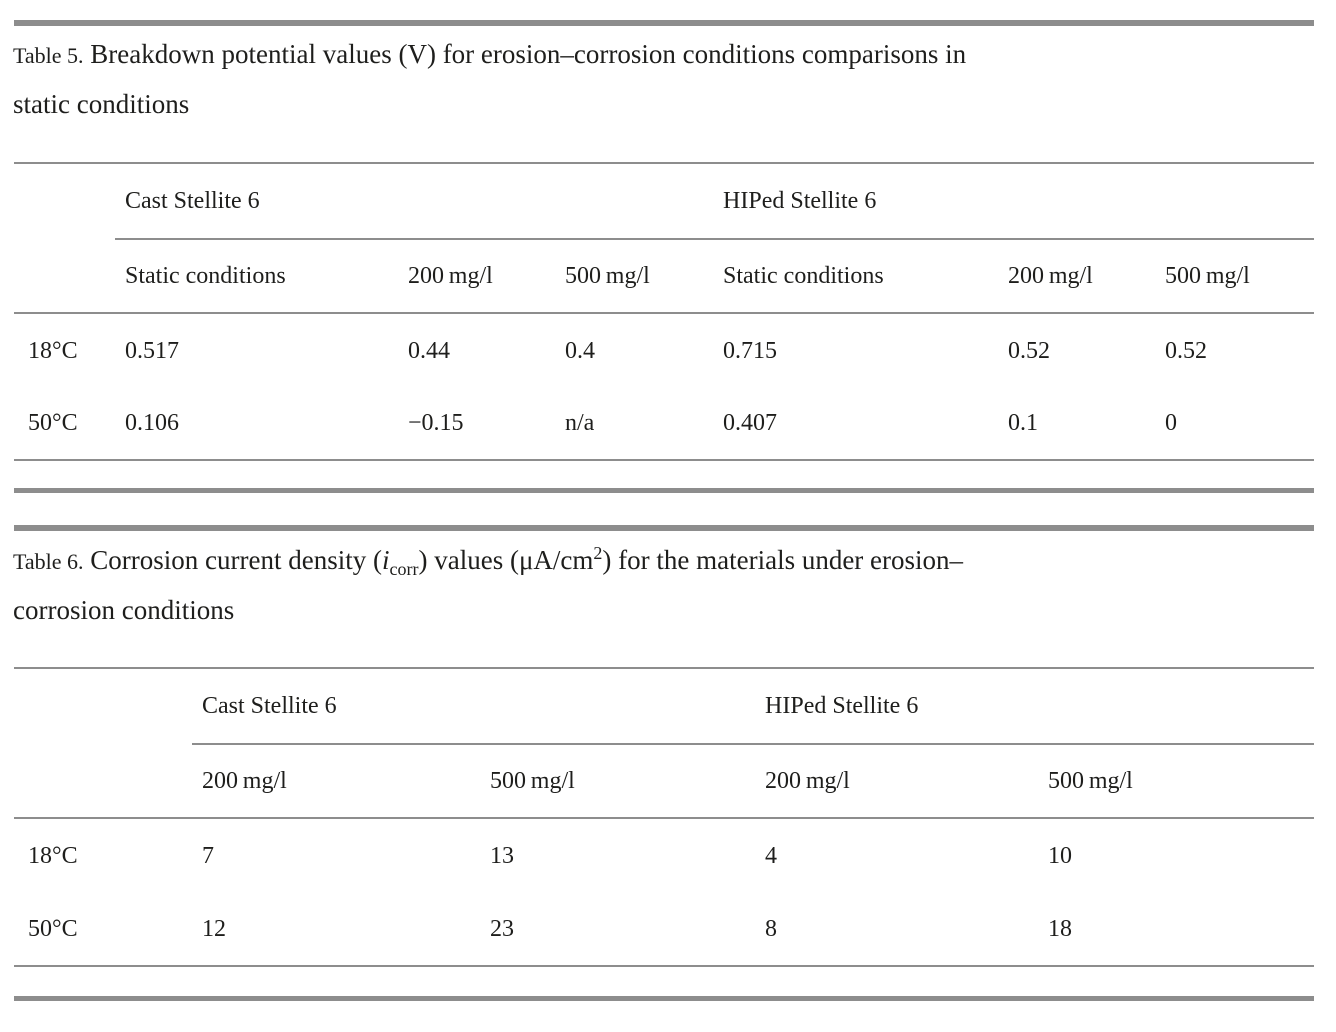 This screenshot has width=1336, height=1032. Describe the element at coordinates (436, 423) in the screenshot. I see `cell-value: −0.15` at that location.